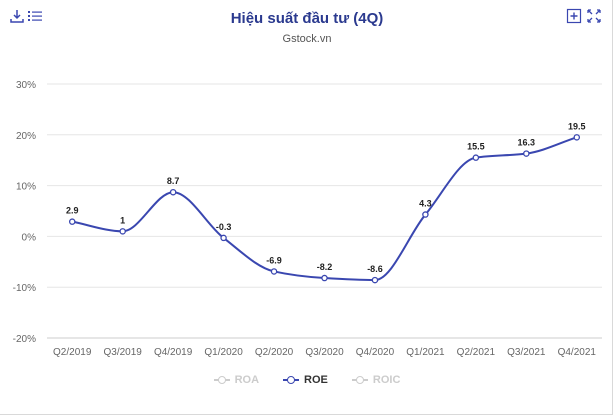 This screenshot has height=416, width=614. Describe the element at coordinates (122, 352) in the screenshot. I see `x-tick-label: Q3/2019` at that location.